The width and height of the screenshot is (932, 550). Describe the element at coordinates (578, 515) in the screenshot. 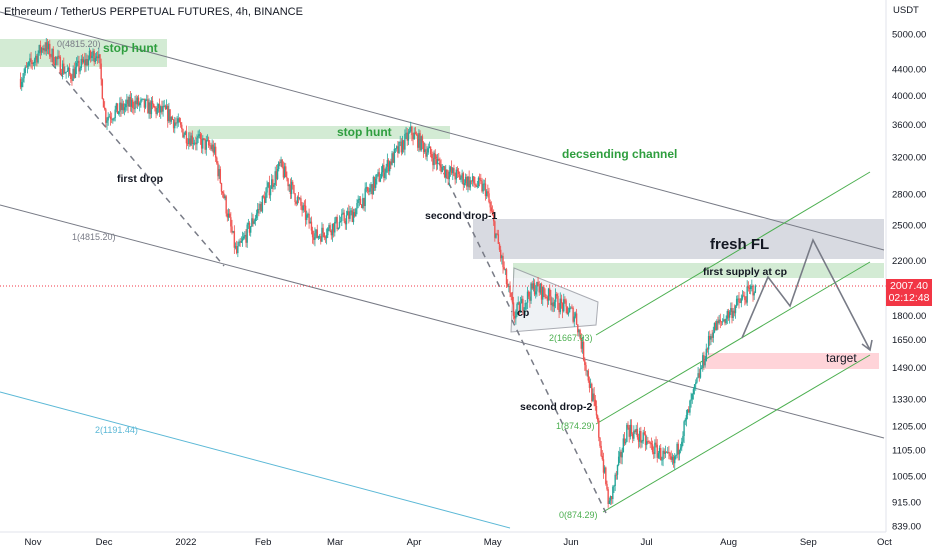

I see `fib-0-green-label: 0(874.29)` at that location.